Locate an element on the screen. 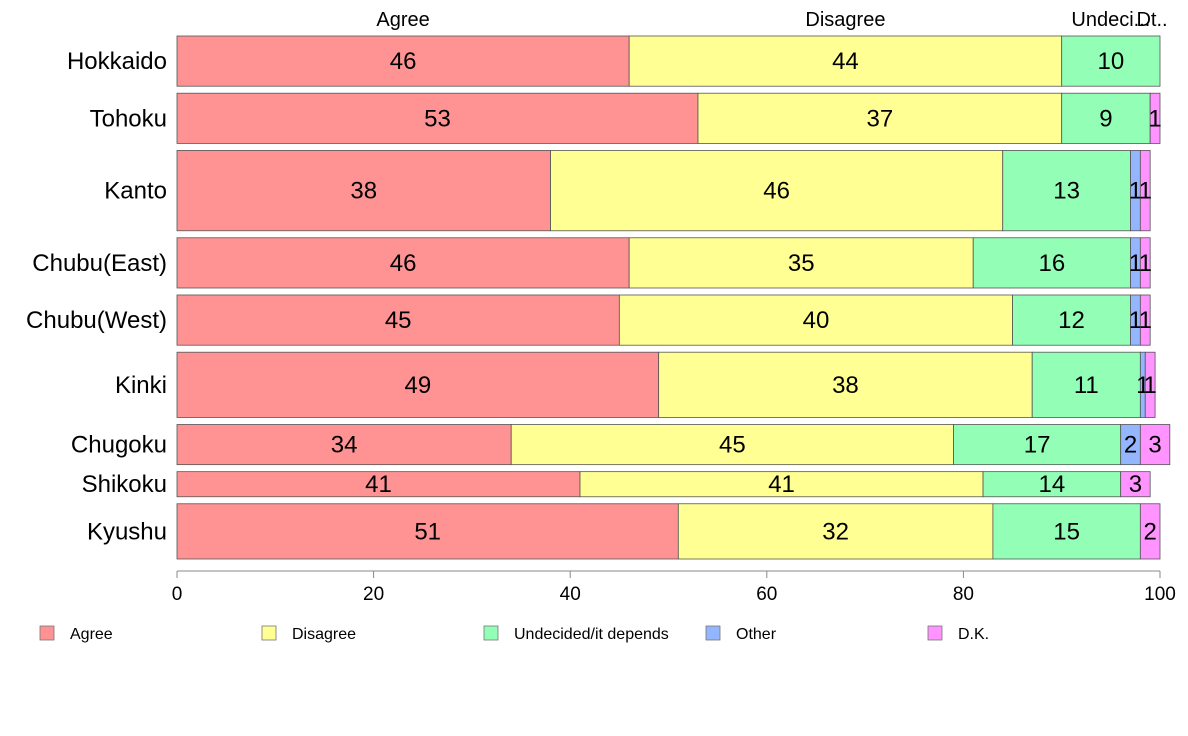  category-label: Tohoku is located at coordinates (128, 118).